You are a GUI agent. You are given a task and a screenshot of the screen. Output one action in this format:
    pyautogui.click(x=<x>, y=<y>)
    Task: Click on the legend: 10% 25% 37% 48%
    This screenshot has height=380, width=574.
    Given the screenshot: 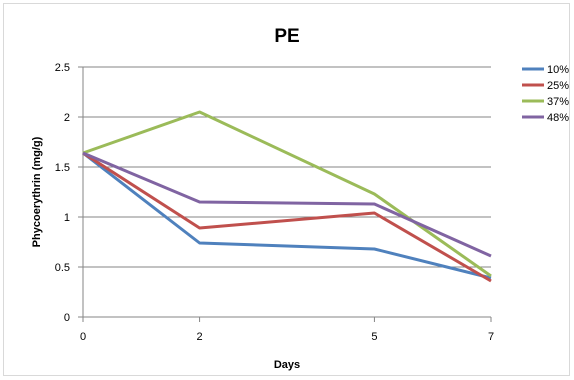 What is the action you would take?
    pyautogui.click(x=545, y=94)
    